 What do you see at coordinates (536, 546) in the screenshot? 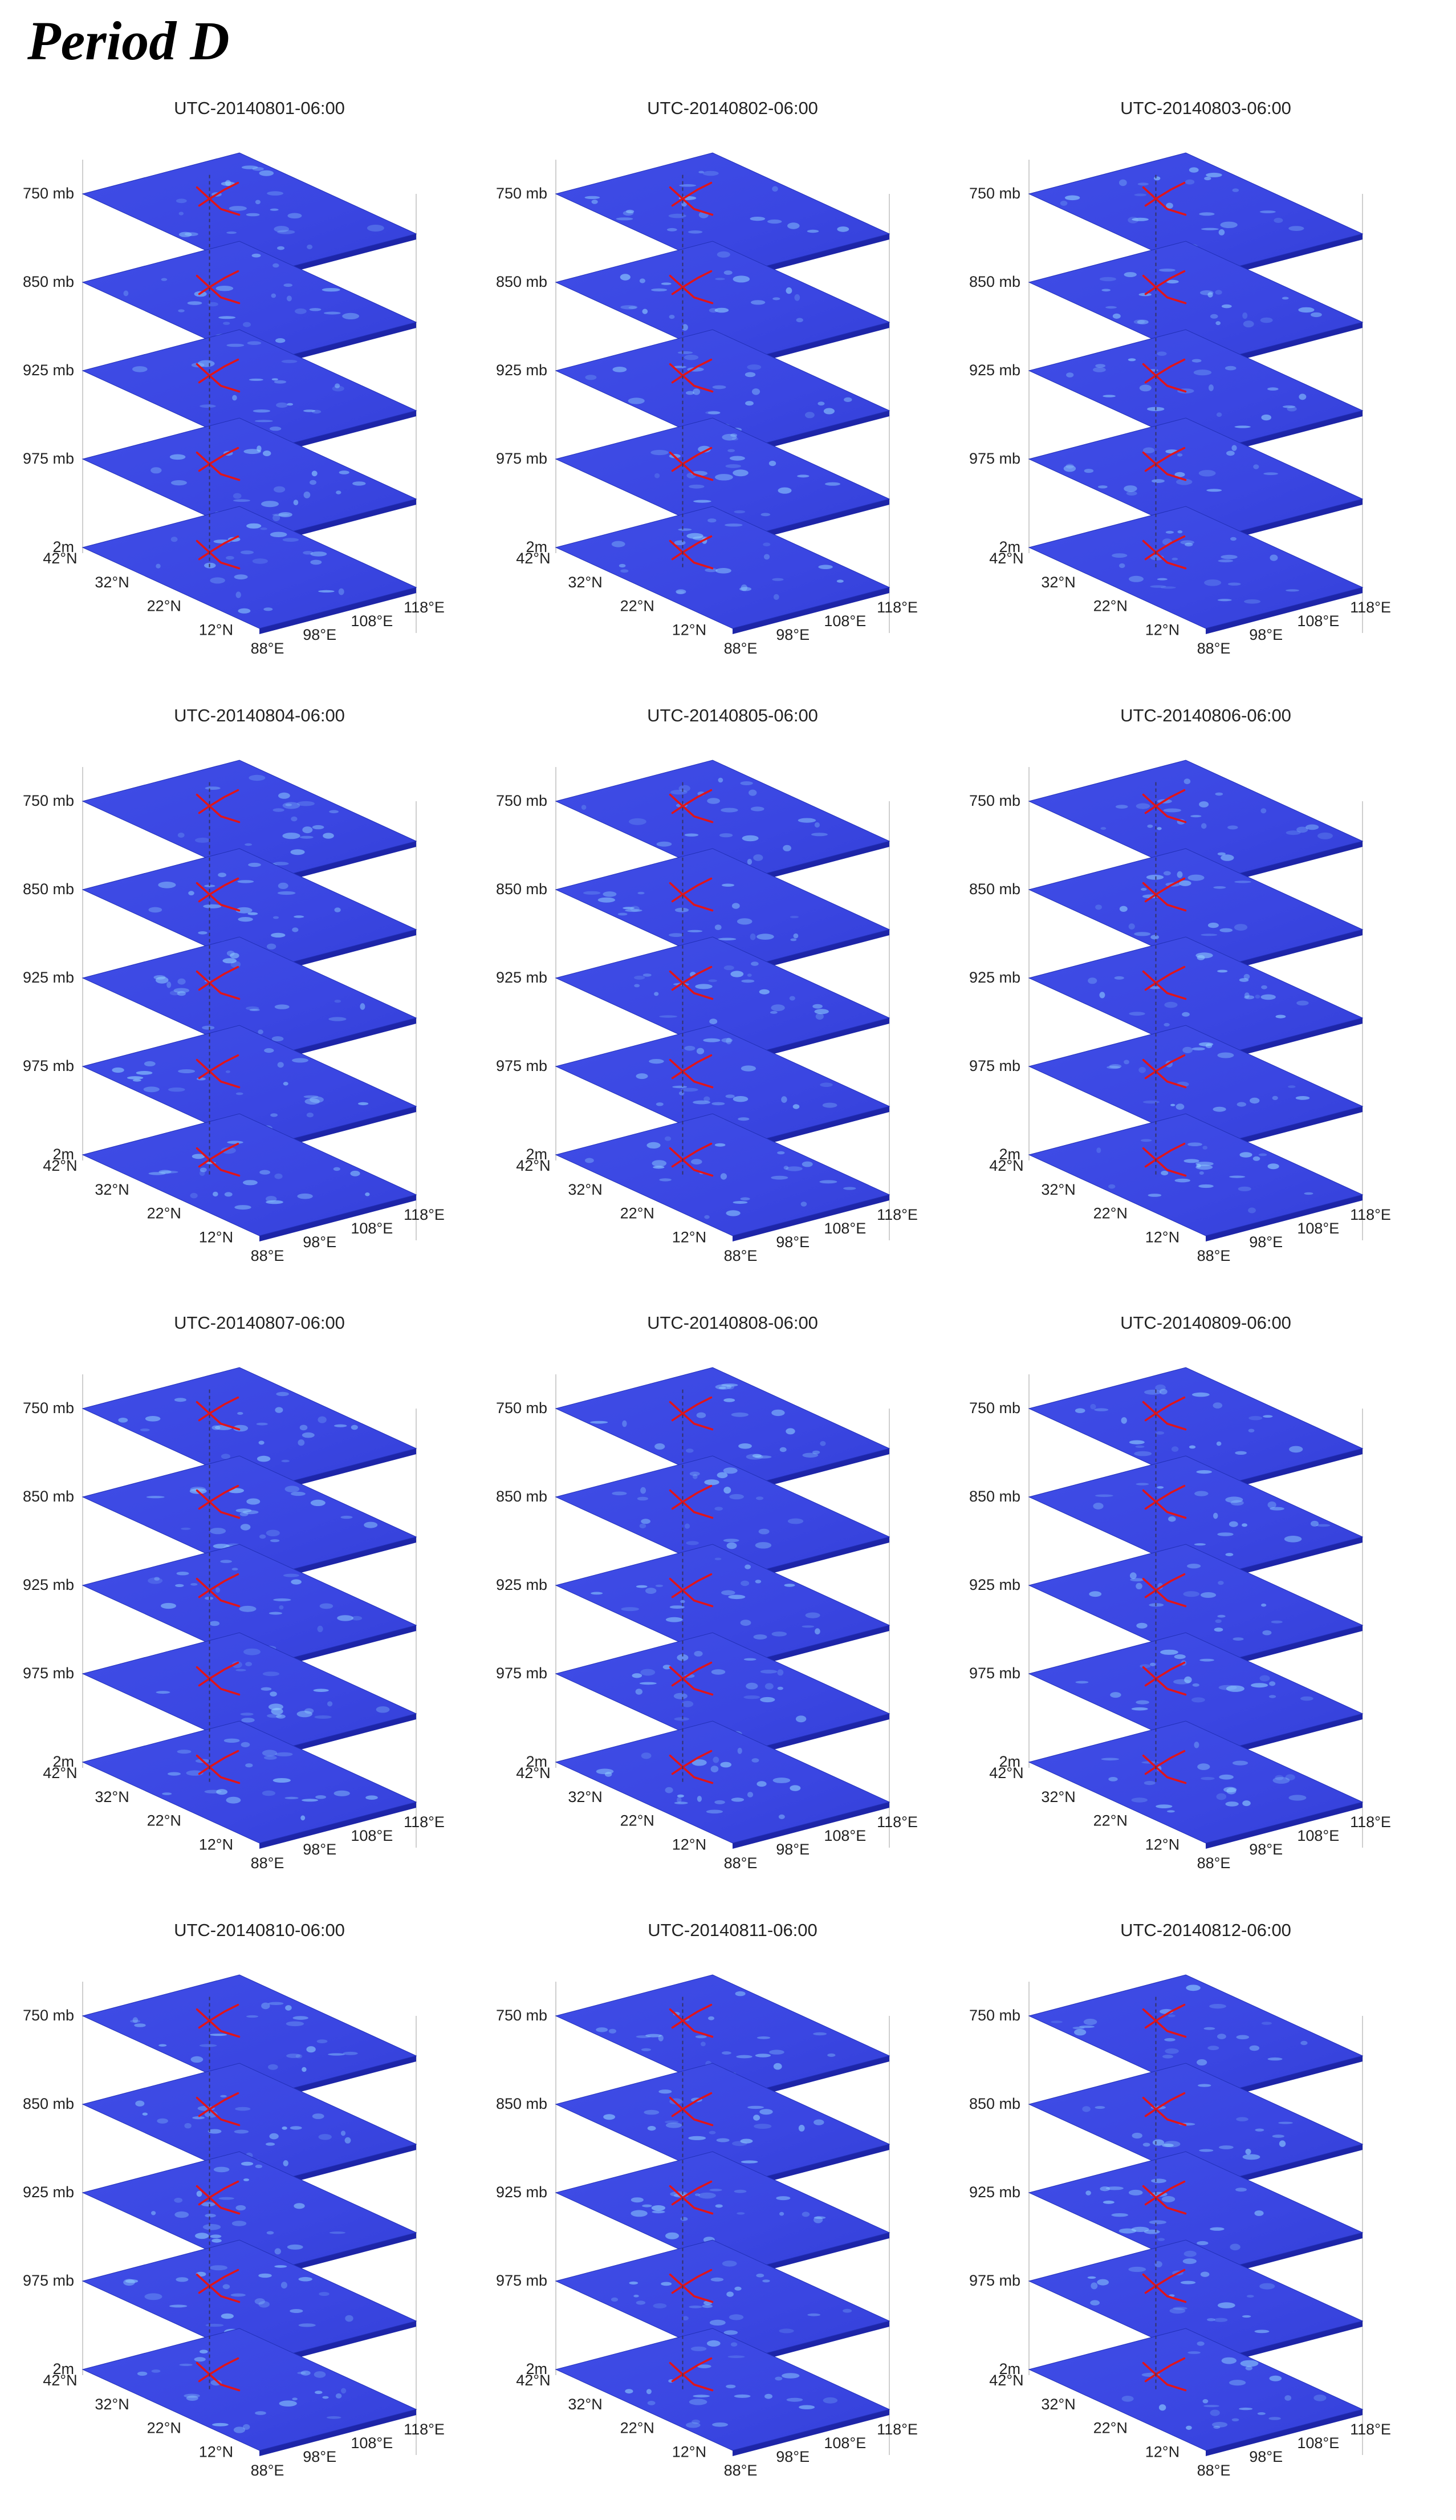
I see `level-label: 2m` at bounding box center [536, 546].